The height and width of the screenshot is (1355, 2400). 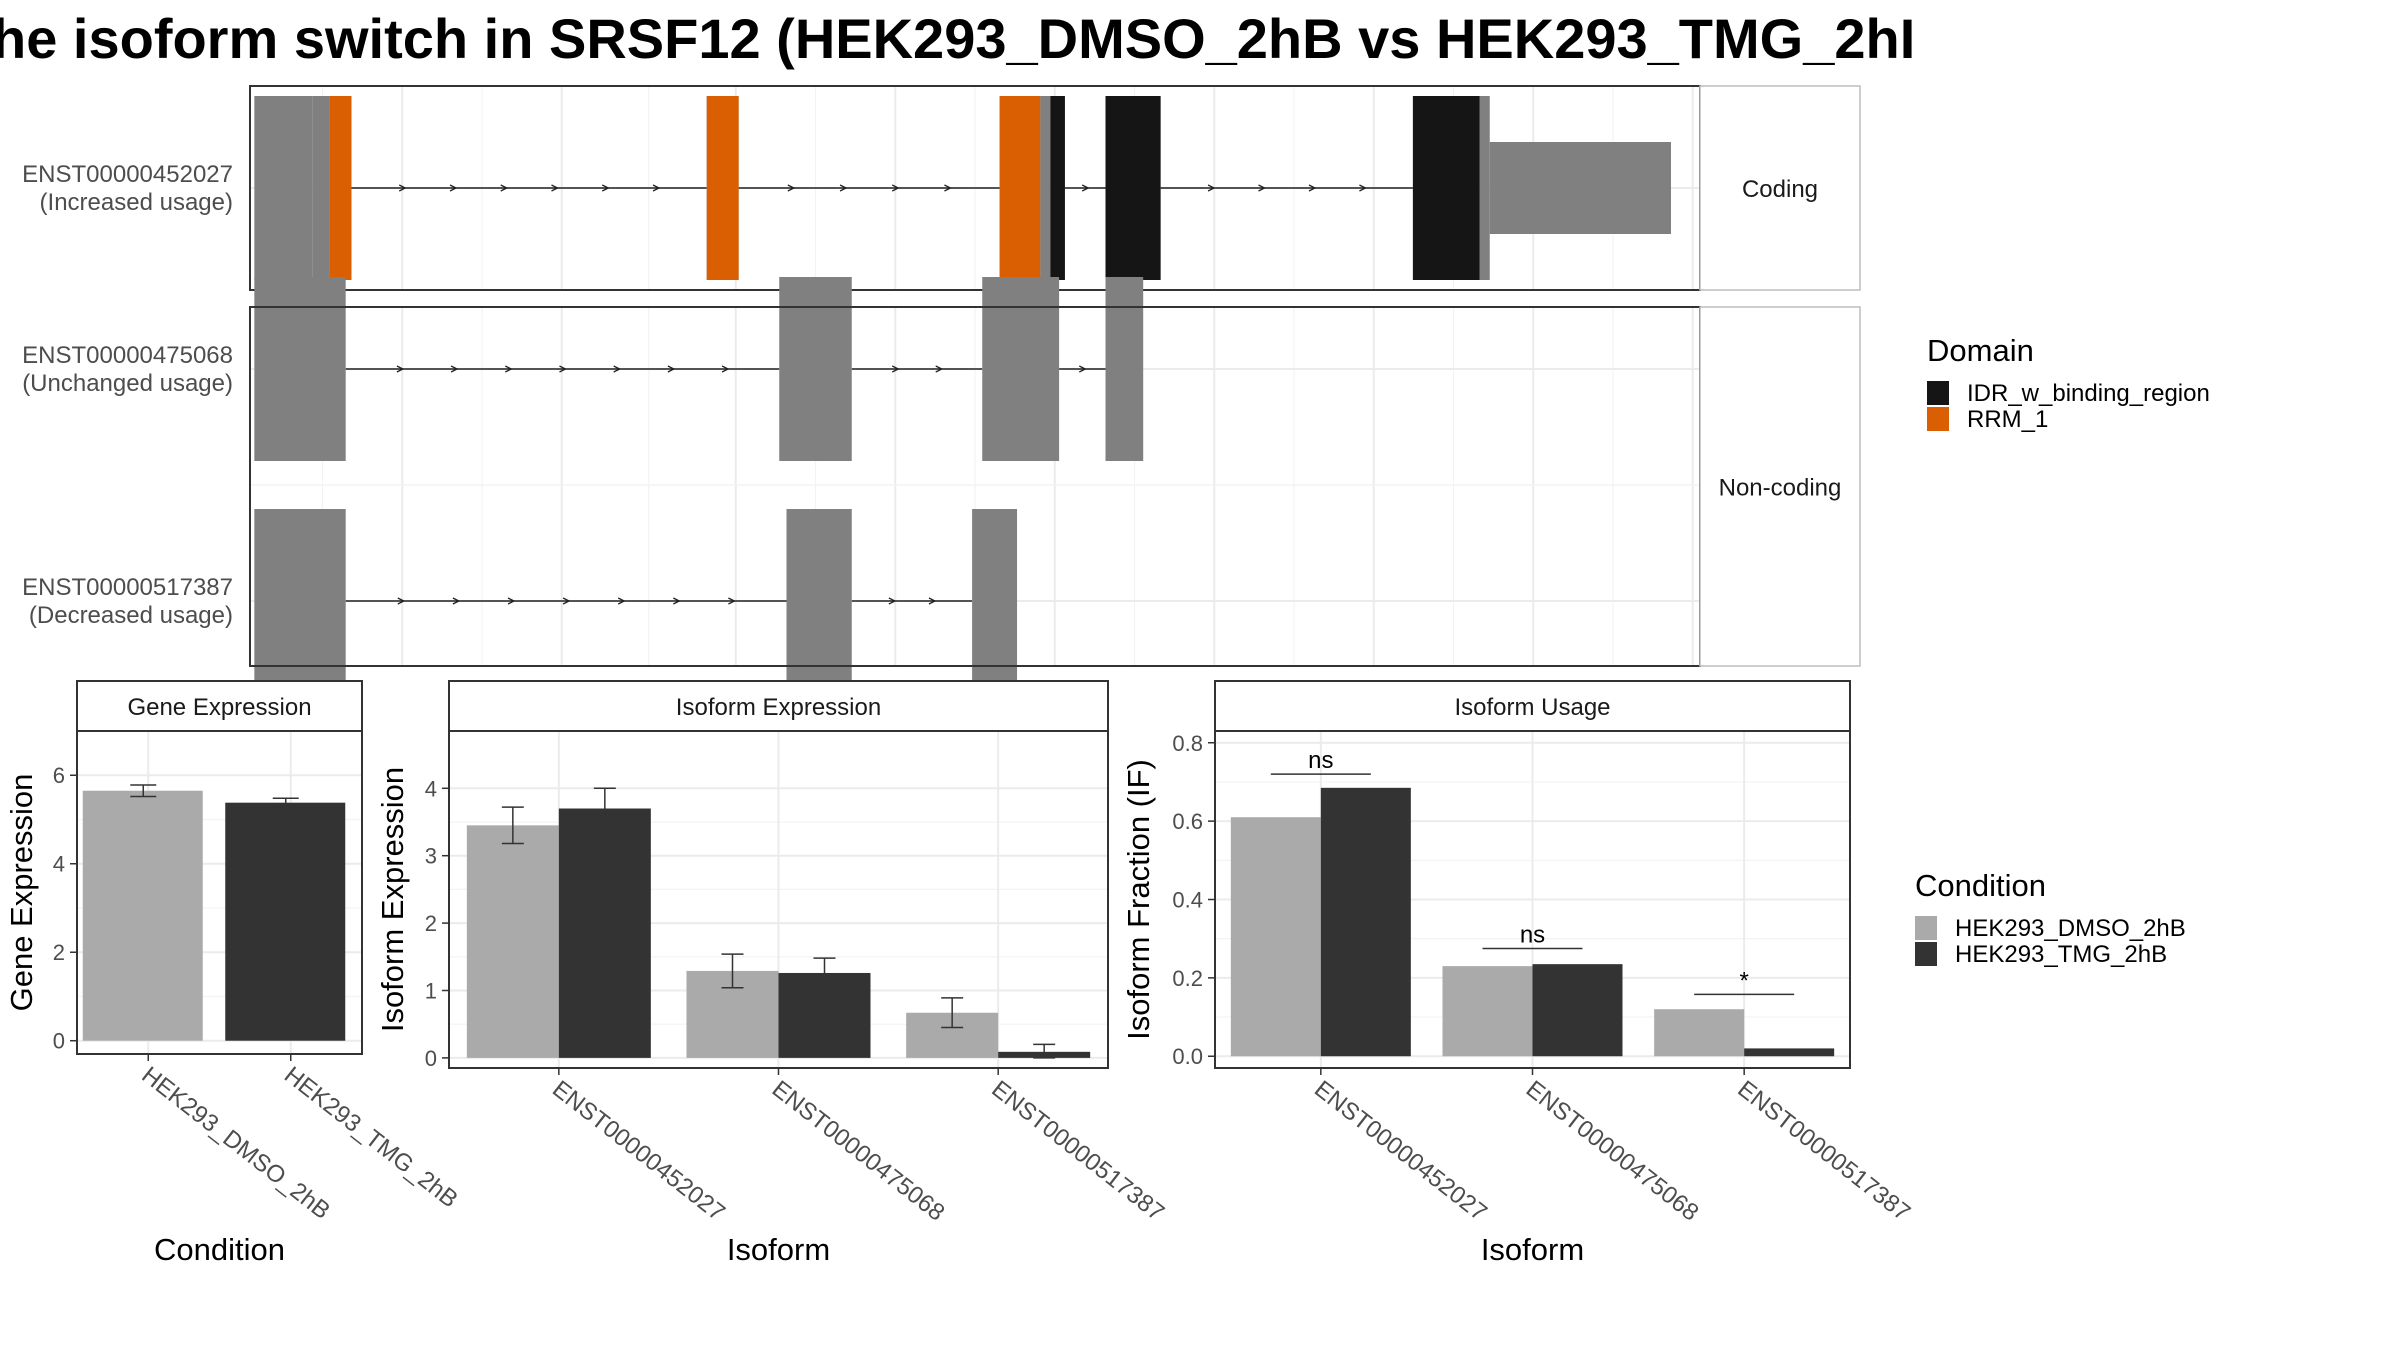 I want to click on y-tick-label: 3, so click(x=431, y=856).